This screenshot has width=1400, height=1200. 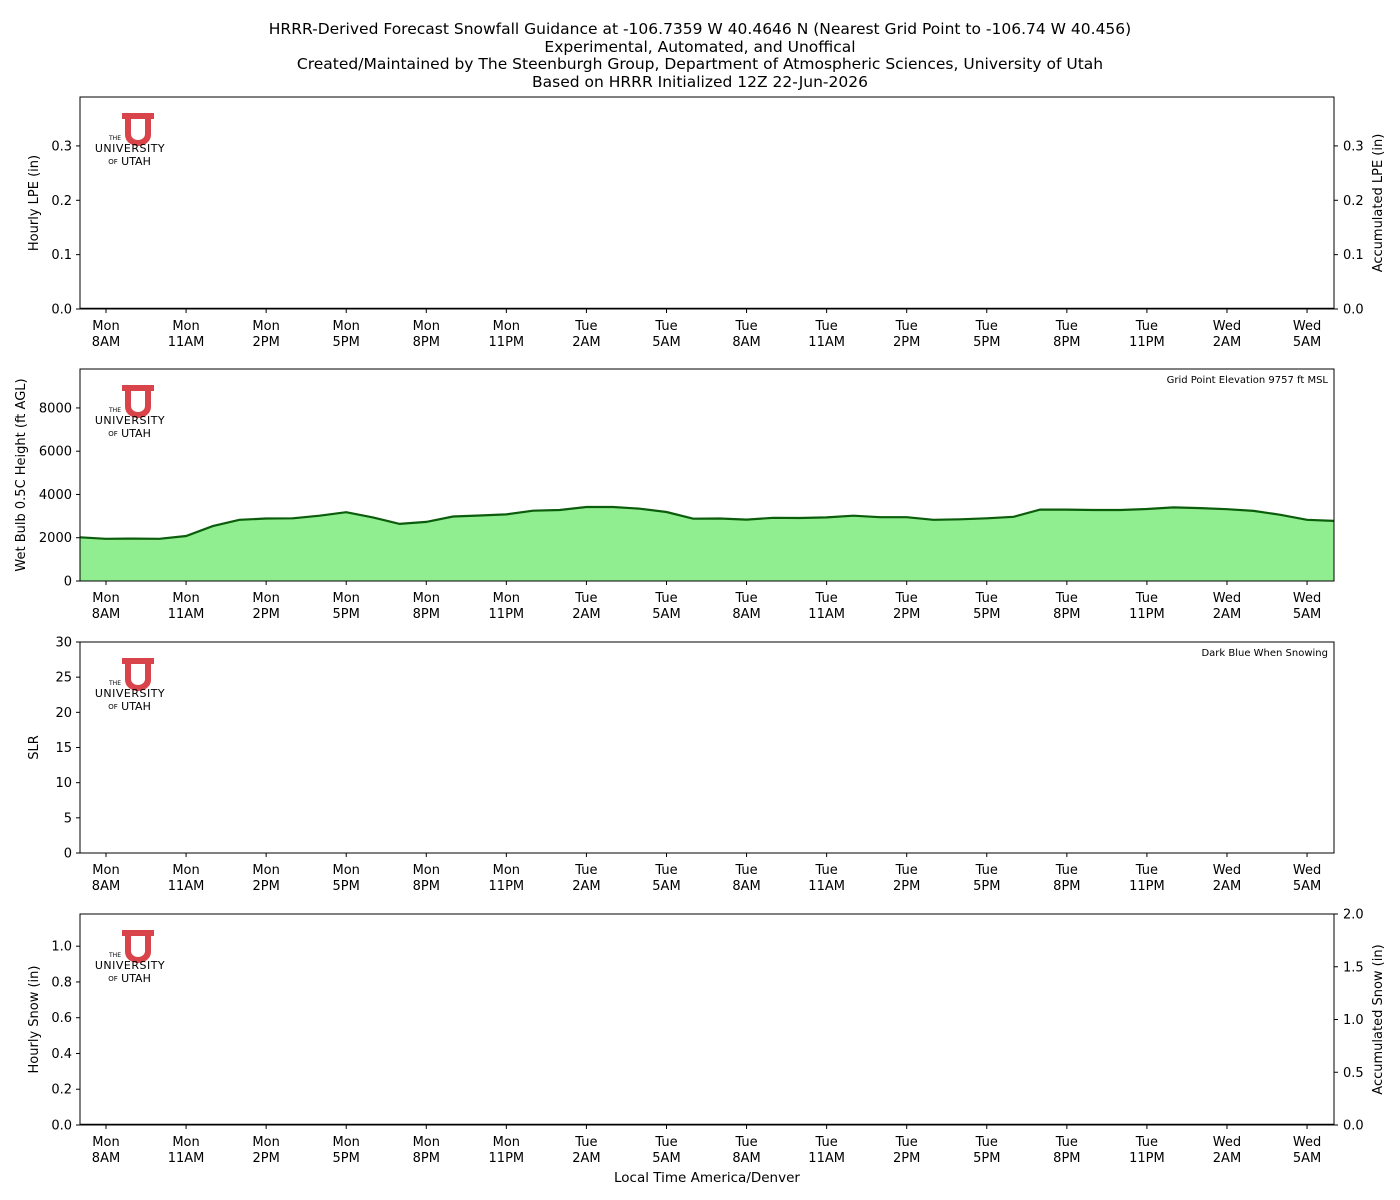 I want to click on right-y-tick-label: 1.5, so click(x=1353, y=967).